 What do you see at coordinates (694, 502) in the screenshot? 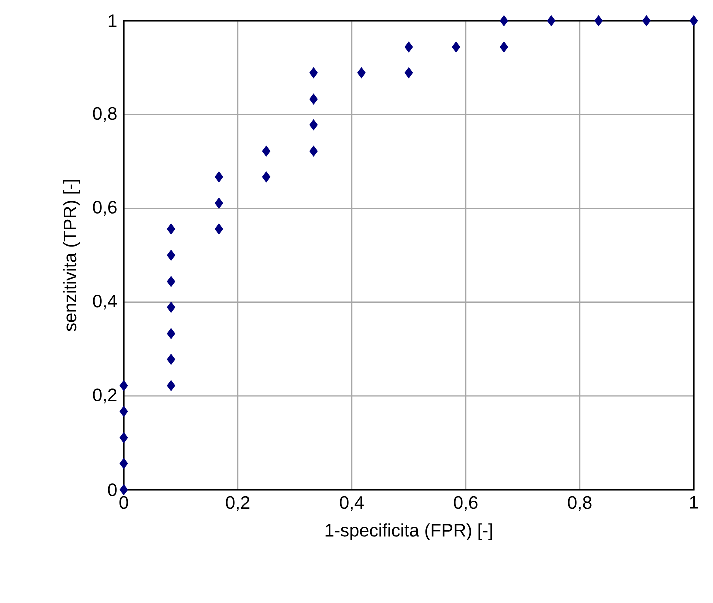
I see `x-tick-label: 1` at bounding box center [694, 502].